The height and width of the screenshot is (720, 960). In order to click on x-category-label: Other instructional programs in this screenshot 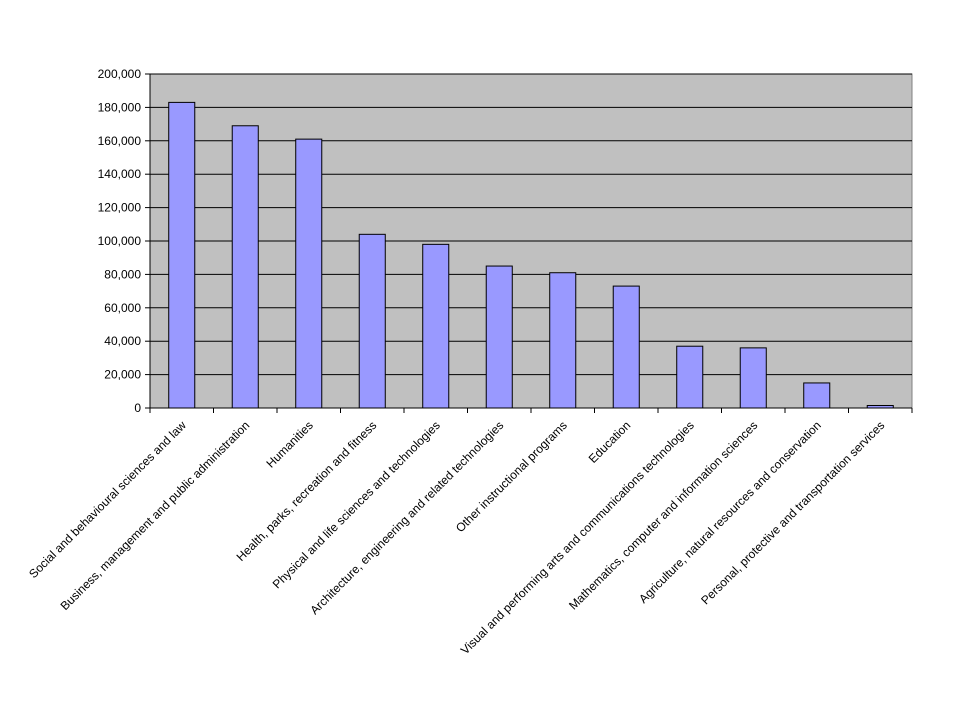, I will do `click(511, 476)`.